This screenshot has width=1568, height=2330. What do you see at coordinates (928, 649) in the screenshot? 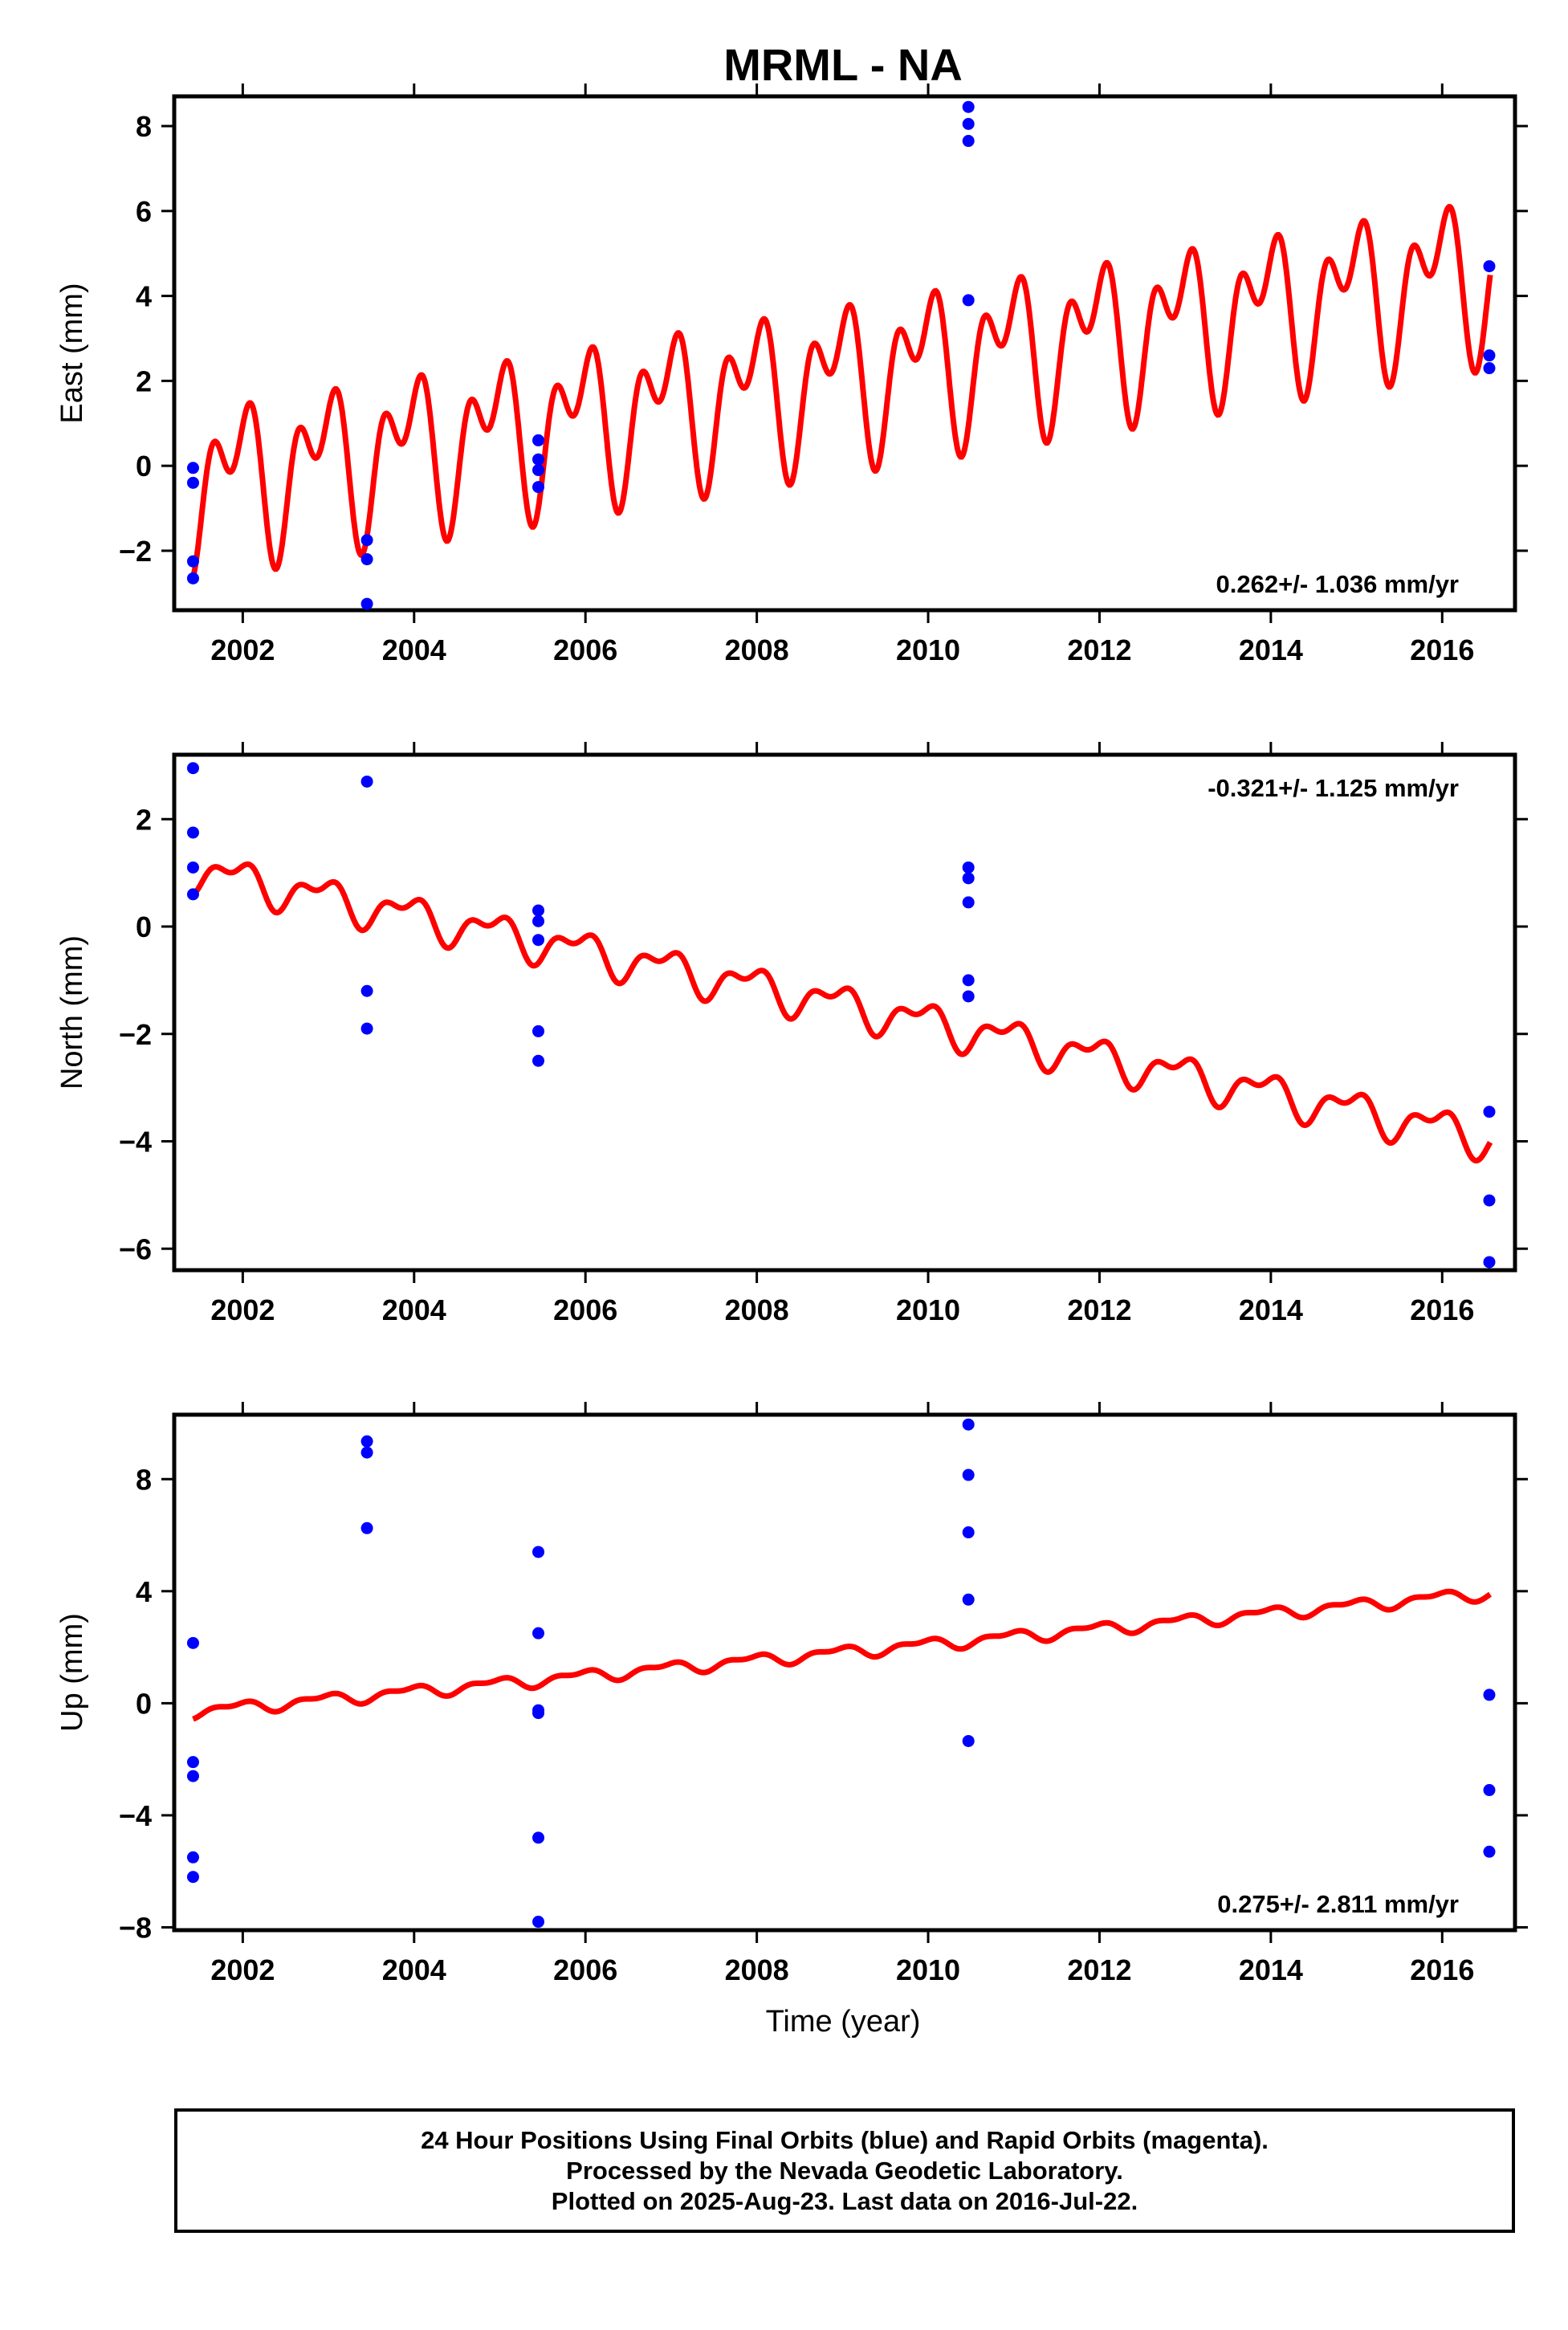
I see `east-x-tick-label: 2010` at bounding box center [928, 649].